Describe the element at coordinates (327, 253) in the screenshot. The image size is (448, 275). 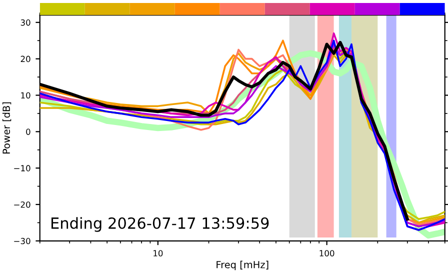
I see `x-tick-label: 100` at that location.